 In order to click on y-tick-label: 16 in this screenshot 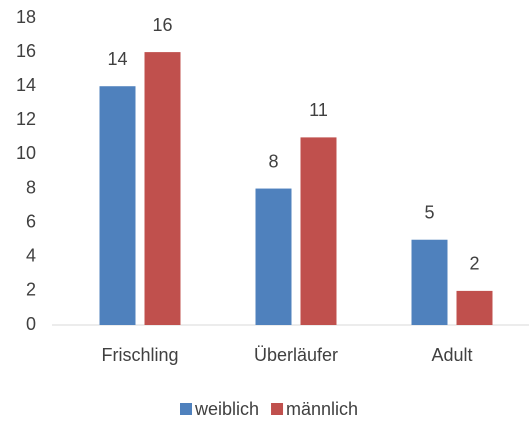, I will do `click(26, 51)`.